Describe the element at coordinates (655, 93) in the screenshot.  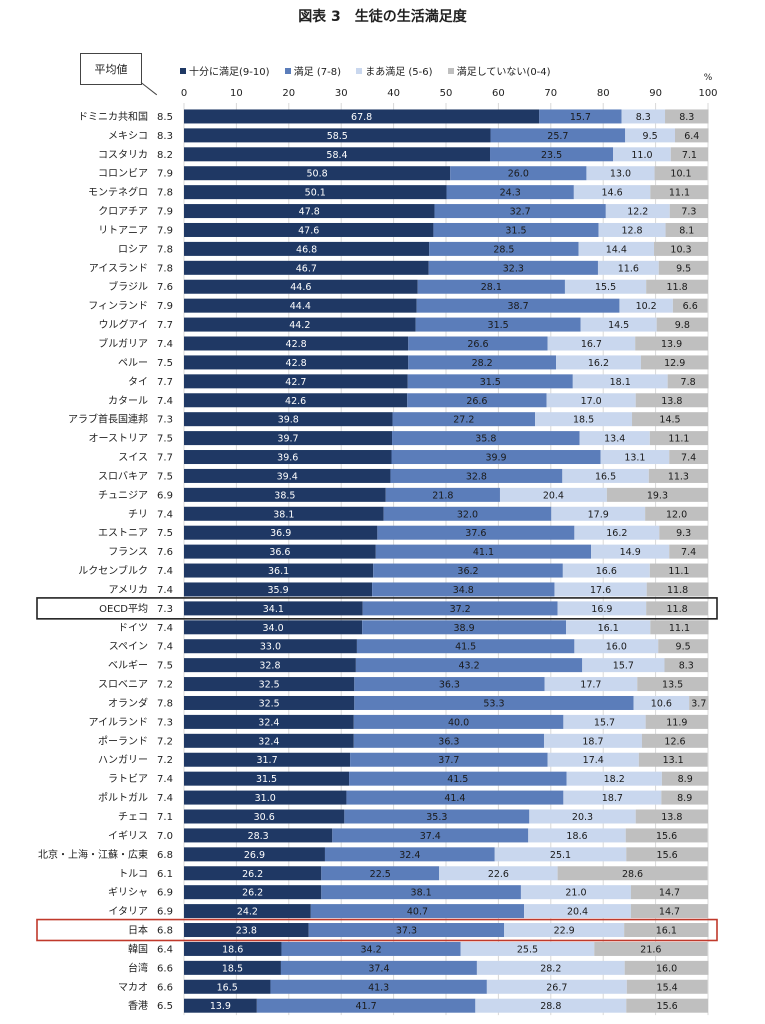
I see `x-tick-label: 90` at that location.